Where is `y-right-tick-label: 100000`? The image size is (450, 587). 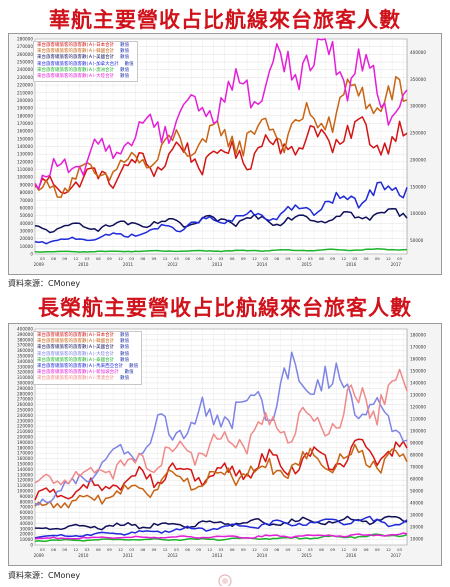
y-right-tick-label: 100000 is located at coordinates (418, 431).